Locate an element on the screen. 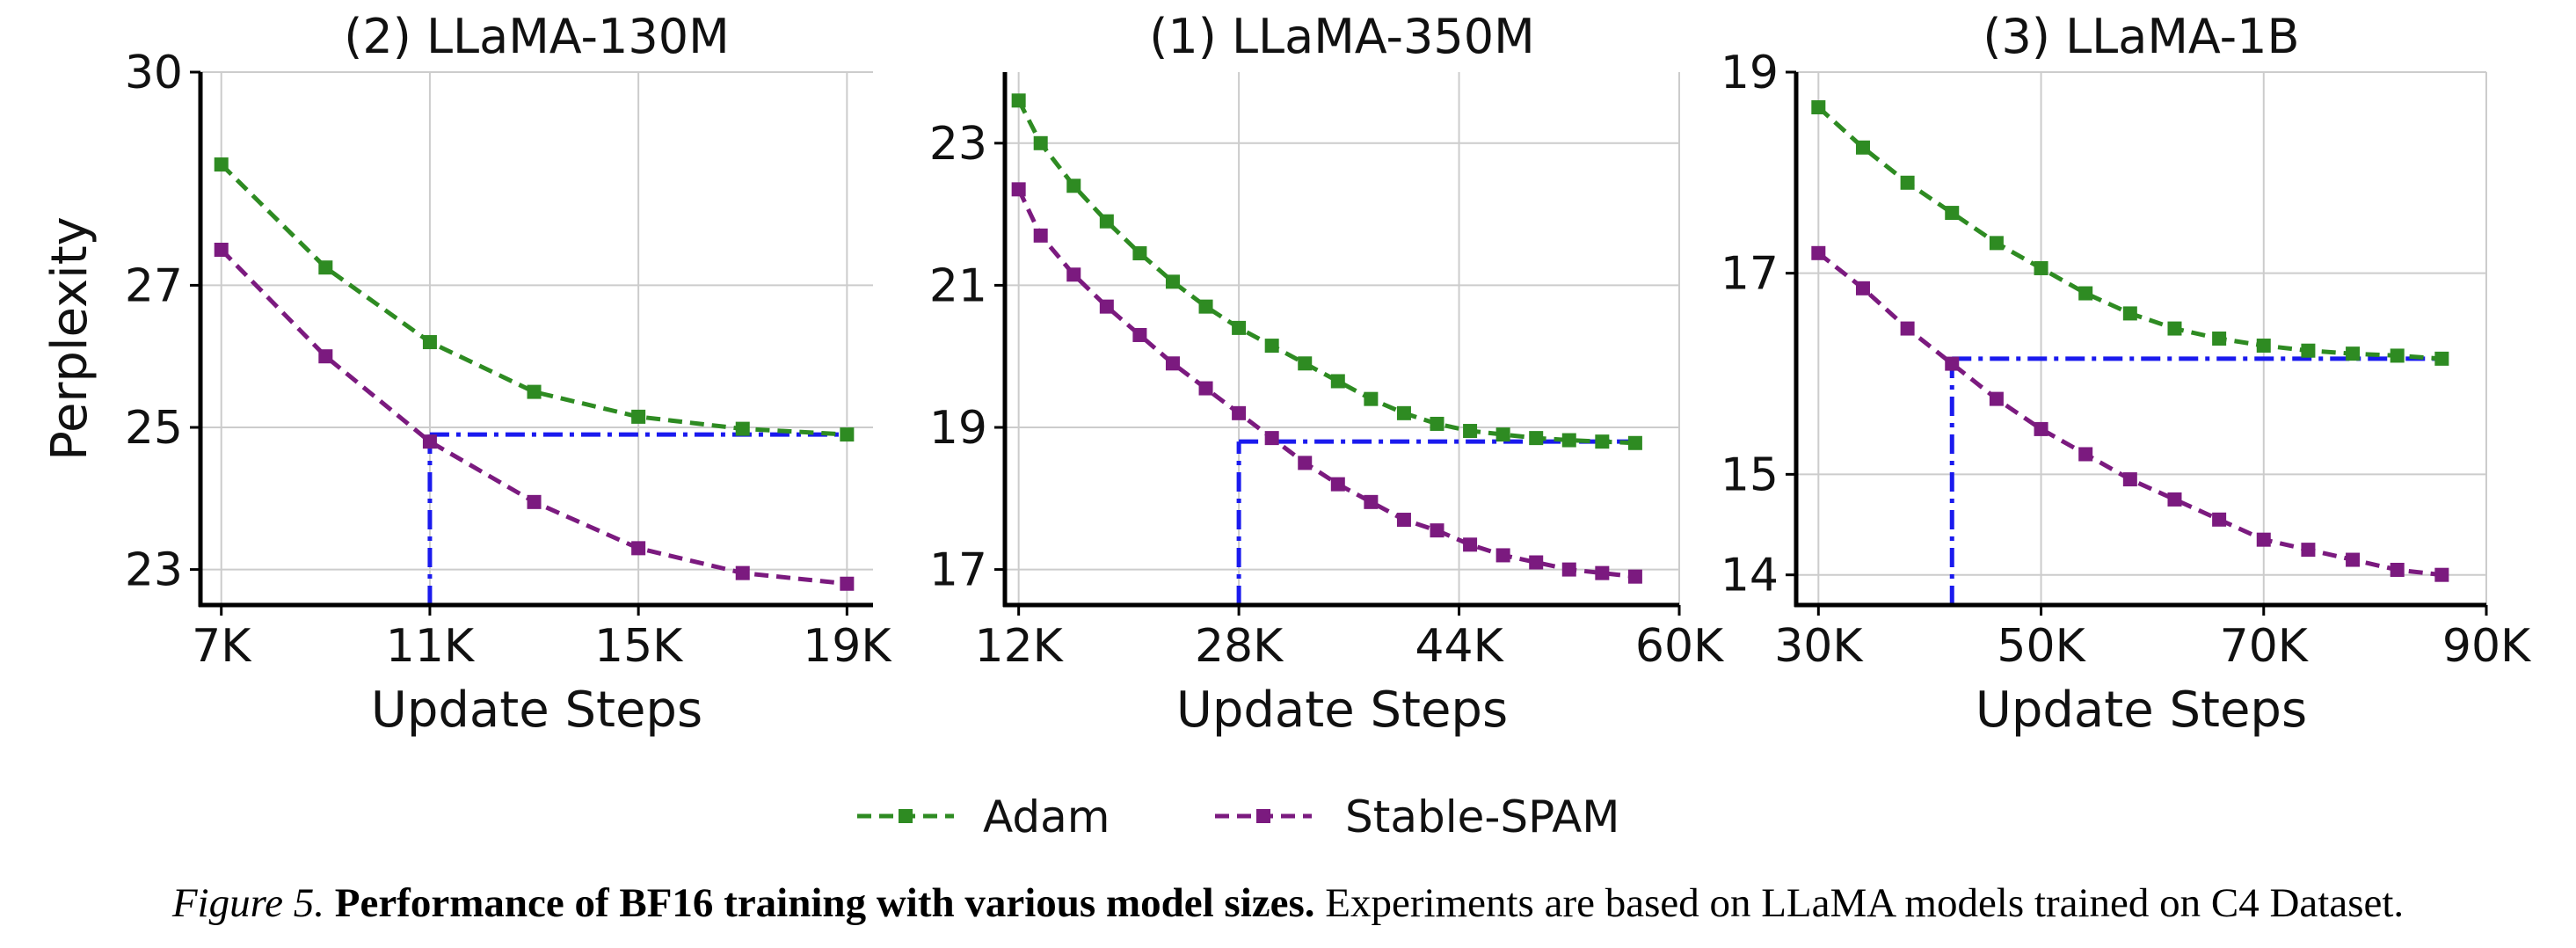  y-tick-label: 30 is located at coordinates (154, 73).